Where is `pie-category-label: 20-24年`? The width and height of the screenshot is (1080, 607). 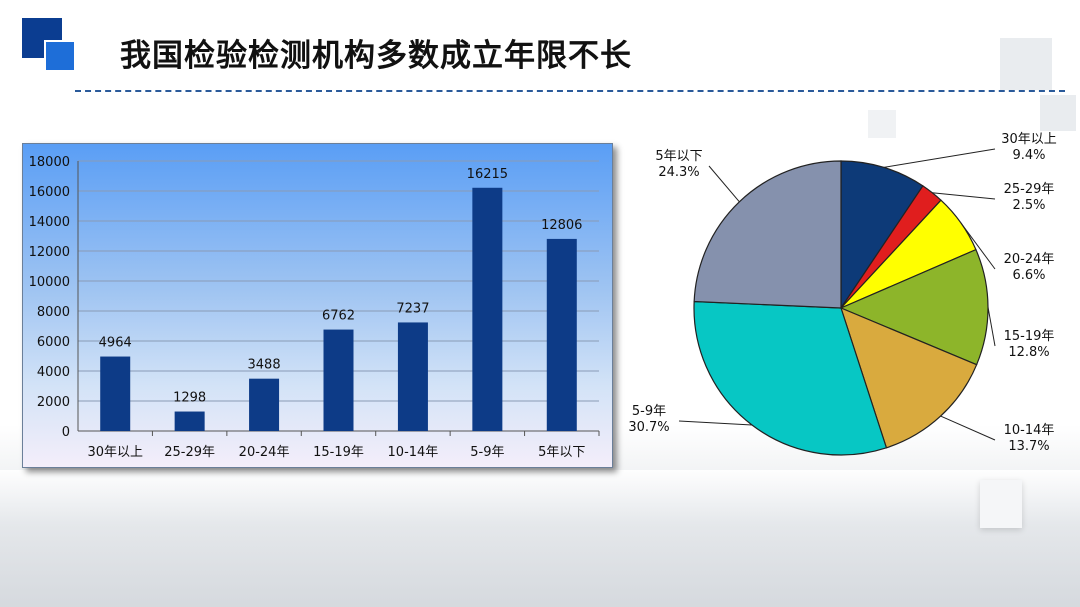
pie-category-label: 20-24年 is located at coordinates (1029, 259).